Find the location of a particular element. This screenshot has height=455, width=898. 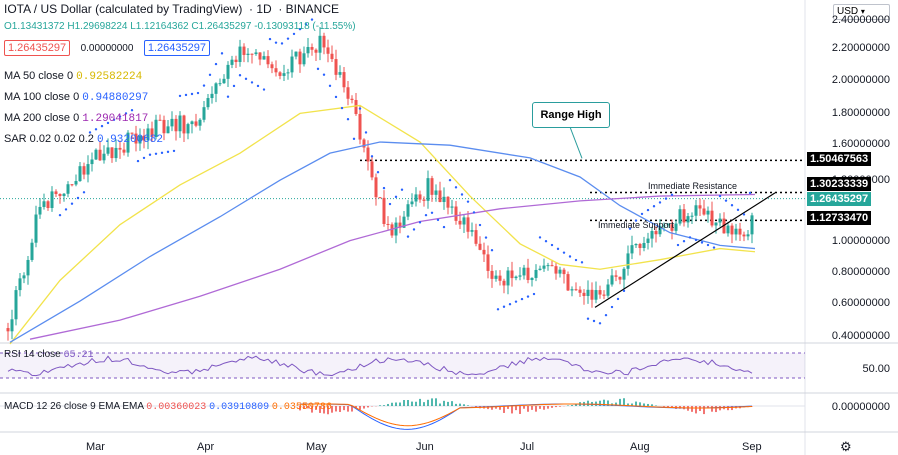

ask-price: 1.26435297 is located at coordinates (176, 48).